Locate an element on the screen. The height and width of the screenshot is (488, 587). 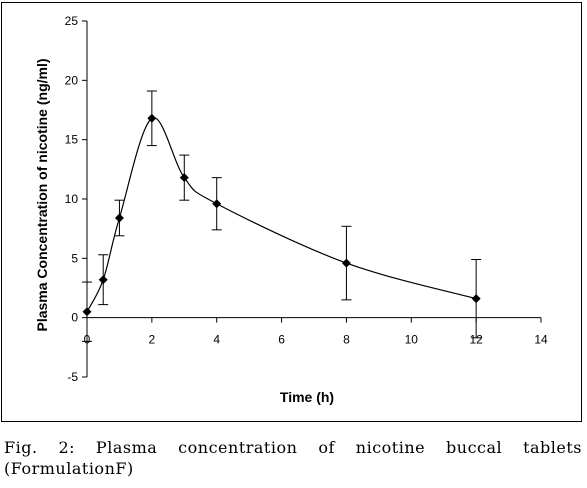
x-tick-label: 4 is located at coordinates (216, 340).